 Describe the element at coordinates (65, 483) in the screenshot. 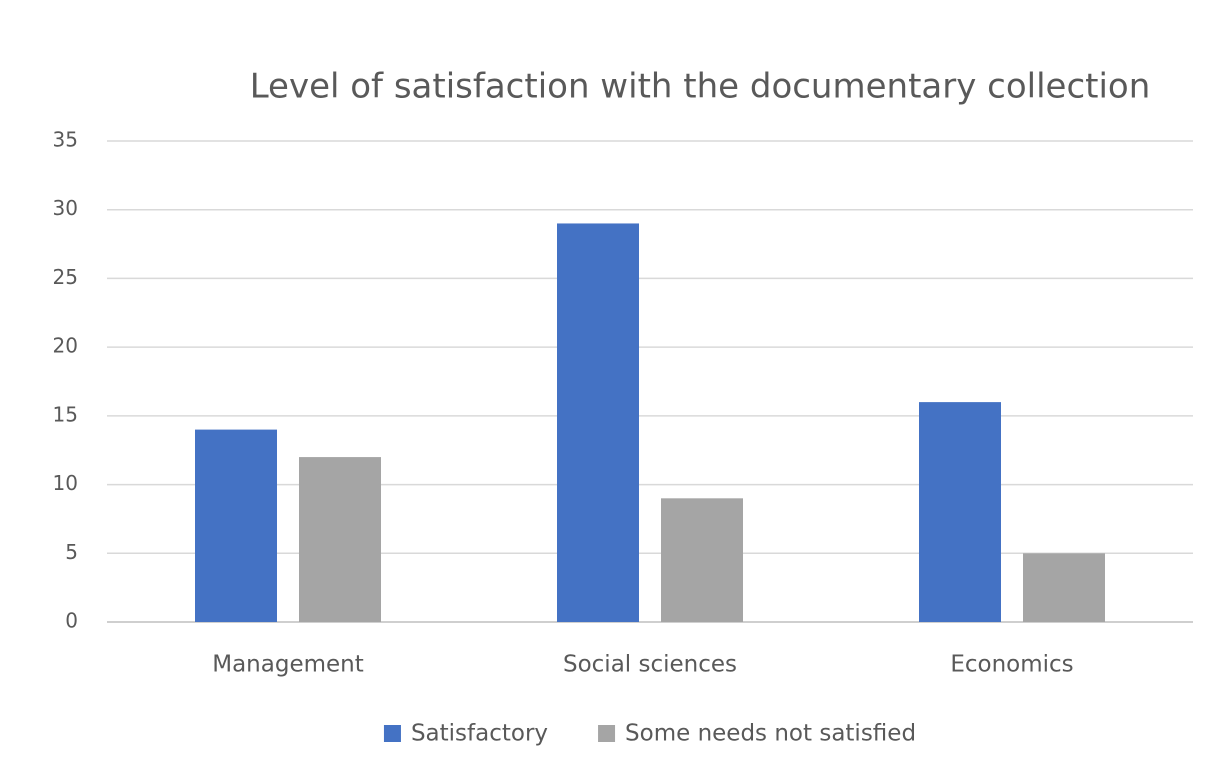

I see `y-tick-label: 10` at that location.